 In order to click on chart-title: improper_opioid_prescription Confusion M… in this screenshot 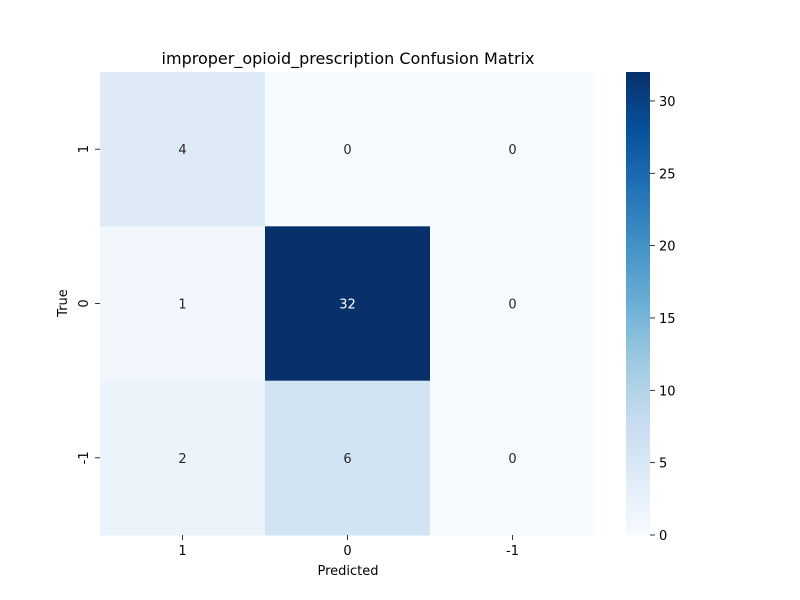, I will do `click(348, 59)`.